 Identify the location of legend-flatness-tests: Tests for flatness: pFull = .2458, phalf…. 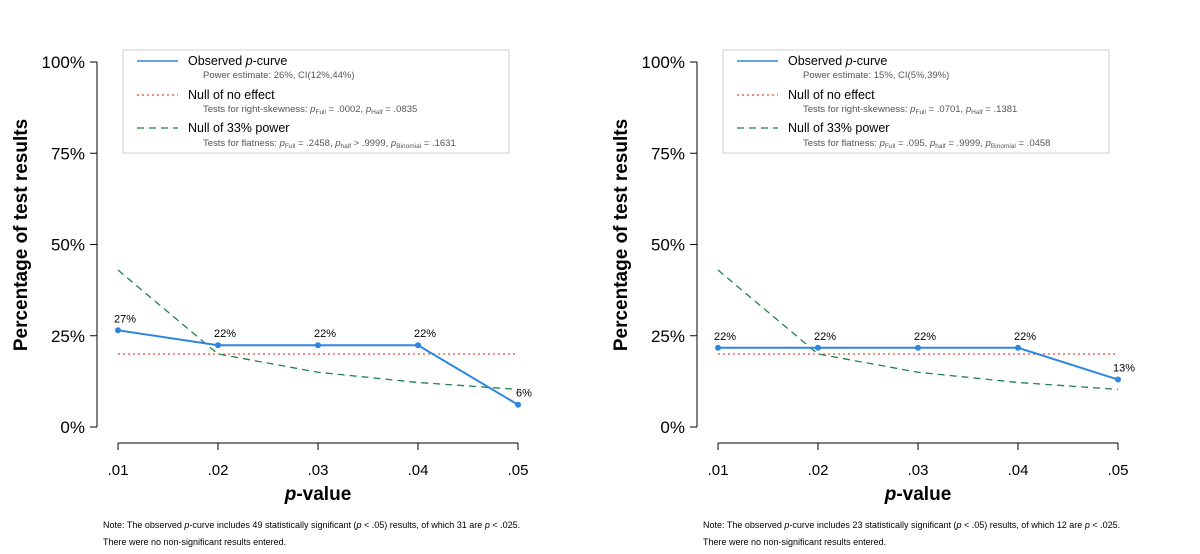
(329, 144).